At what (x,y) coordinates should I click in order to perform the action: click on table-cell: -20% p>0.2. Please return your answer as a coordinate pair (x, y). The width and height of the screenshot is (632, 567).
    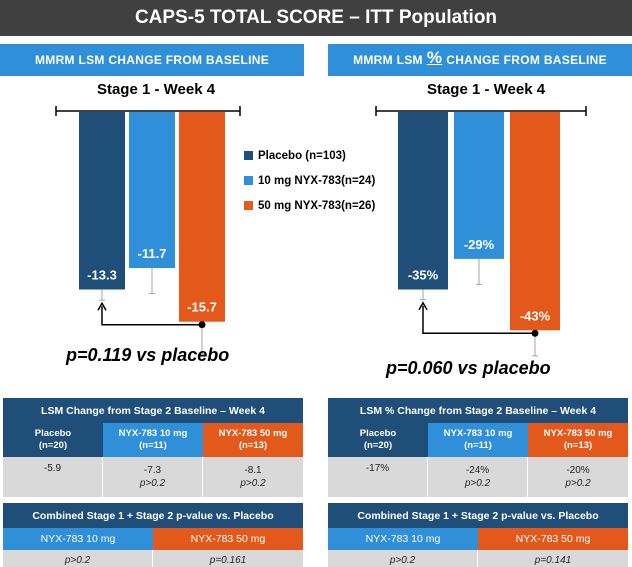
    Looking at the image, I should click on (578, 477).